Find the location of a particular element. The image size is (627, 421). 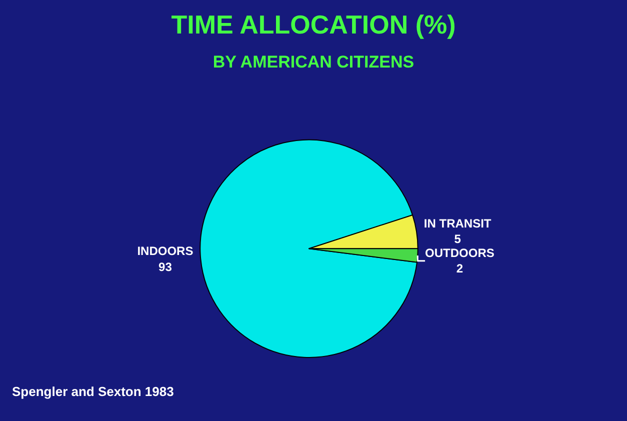

data-label: 93 is located at coordinates (165, 267).